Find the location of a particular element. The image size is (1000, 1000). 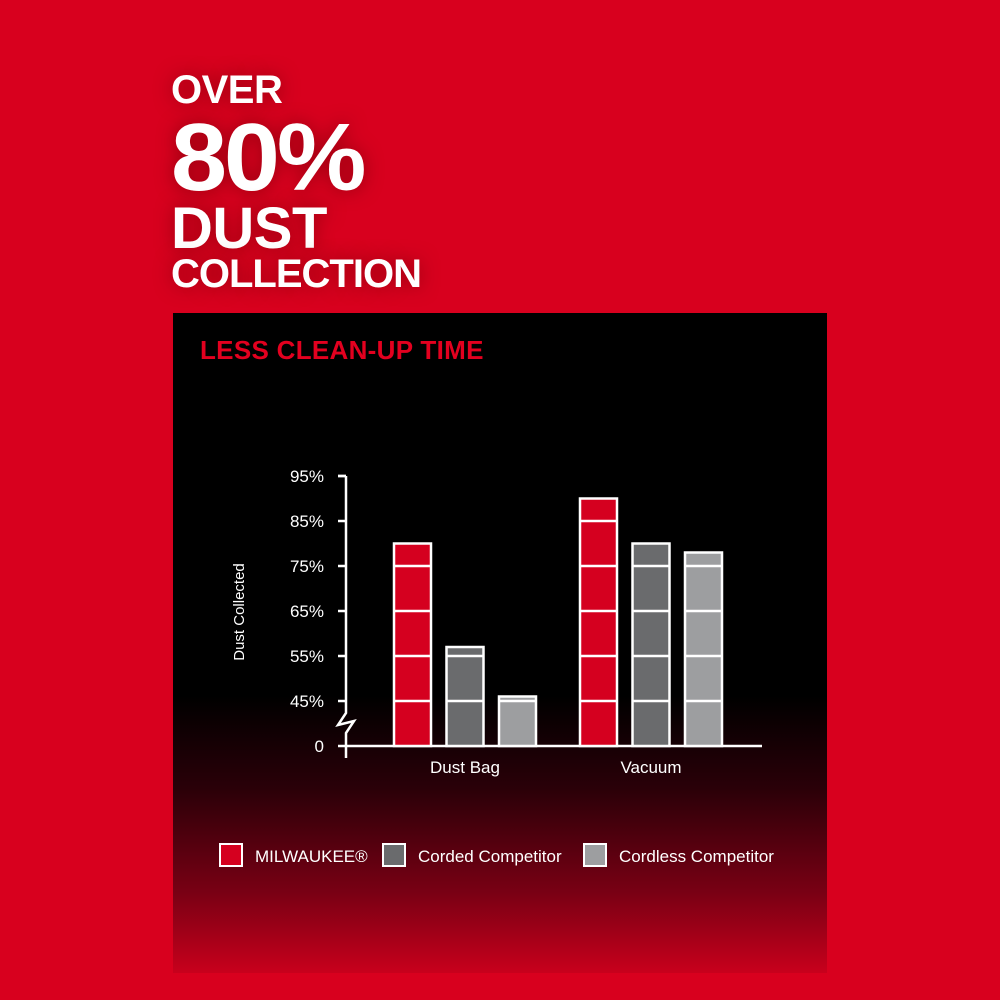

y-tick-label: 0 is located at coordinates (319, 746).